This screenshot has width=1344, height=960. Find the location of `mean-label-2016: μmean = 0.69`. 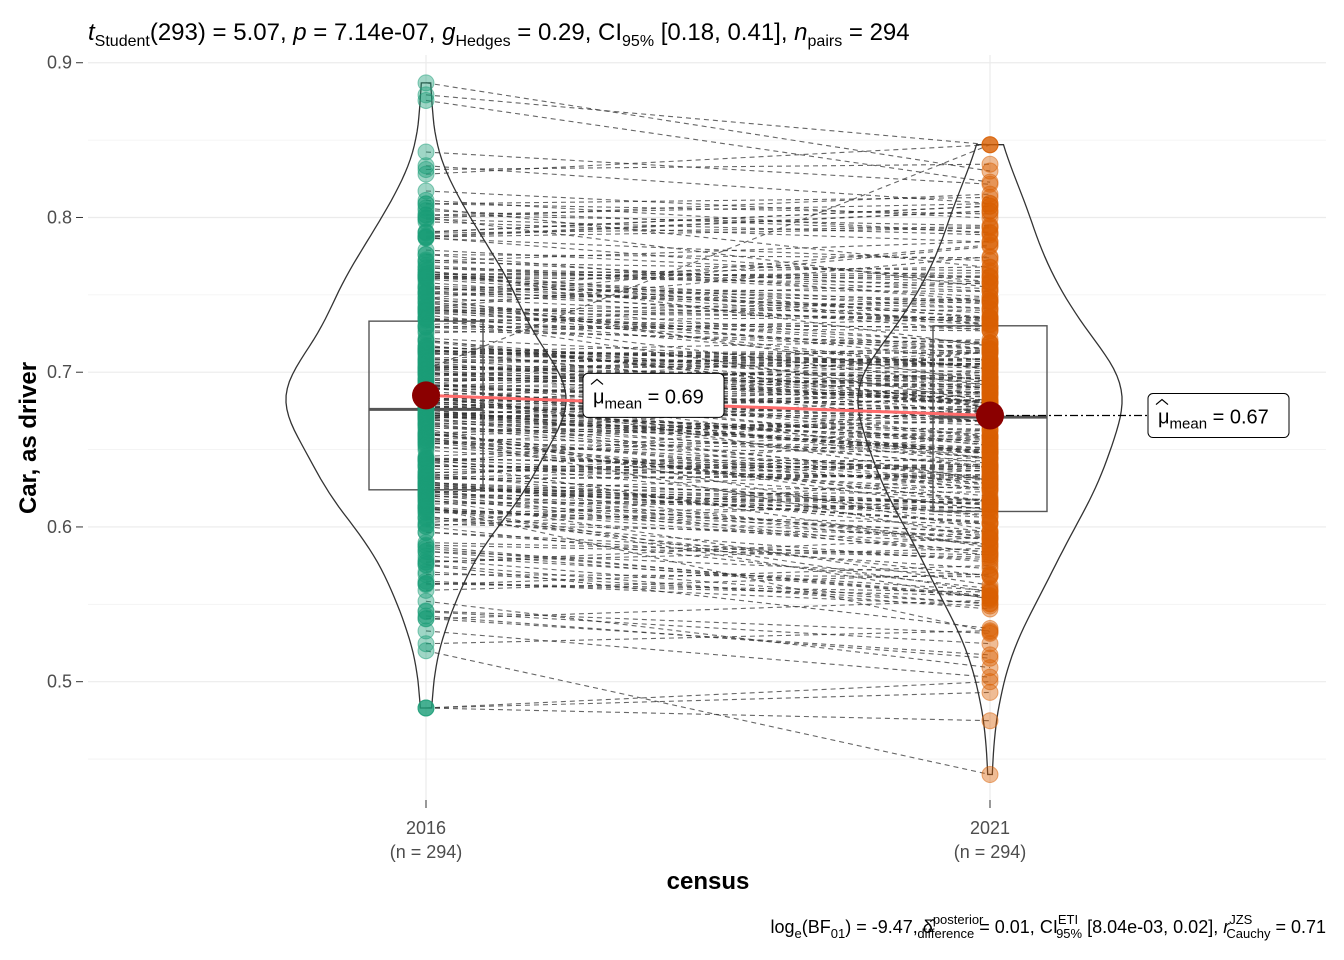

mean-label-2016: μmean = 0.69 is located at coordinates (653, 395).